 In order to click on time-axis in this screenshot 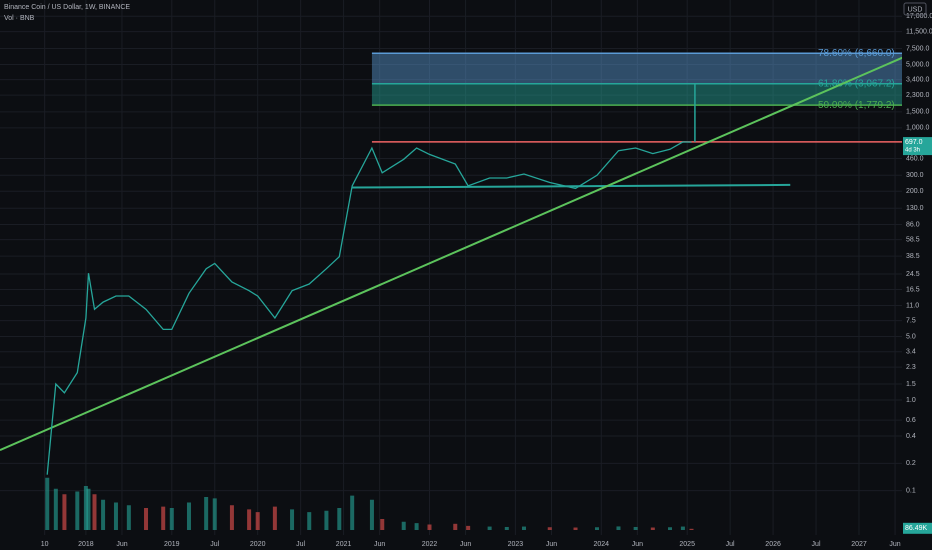, I will do `click(466, 542)`.